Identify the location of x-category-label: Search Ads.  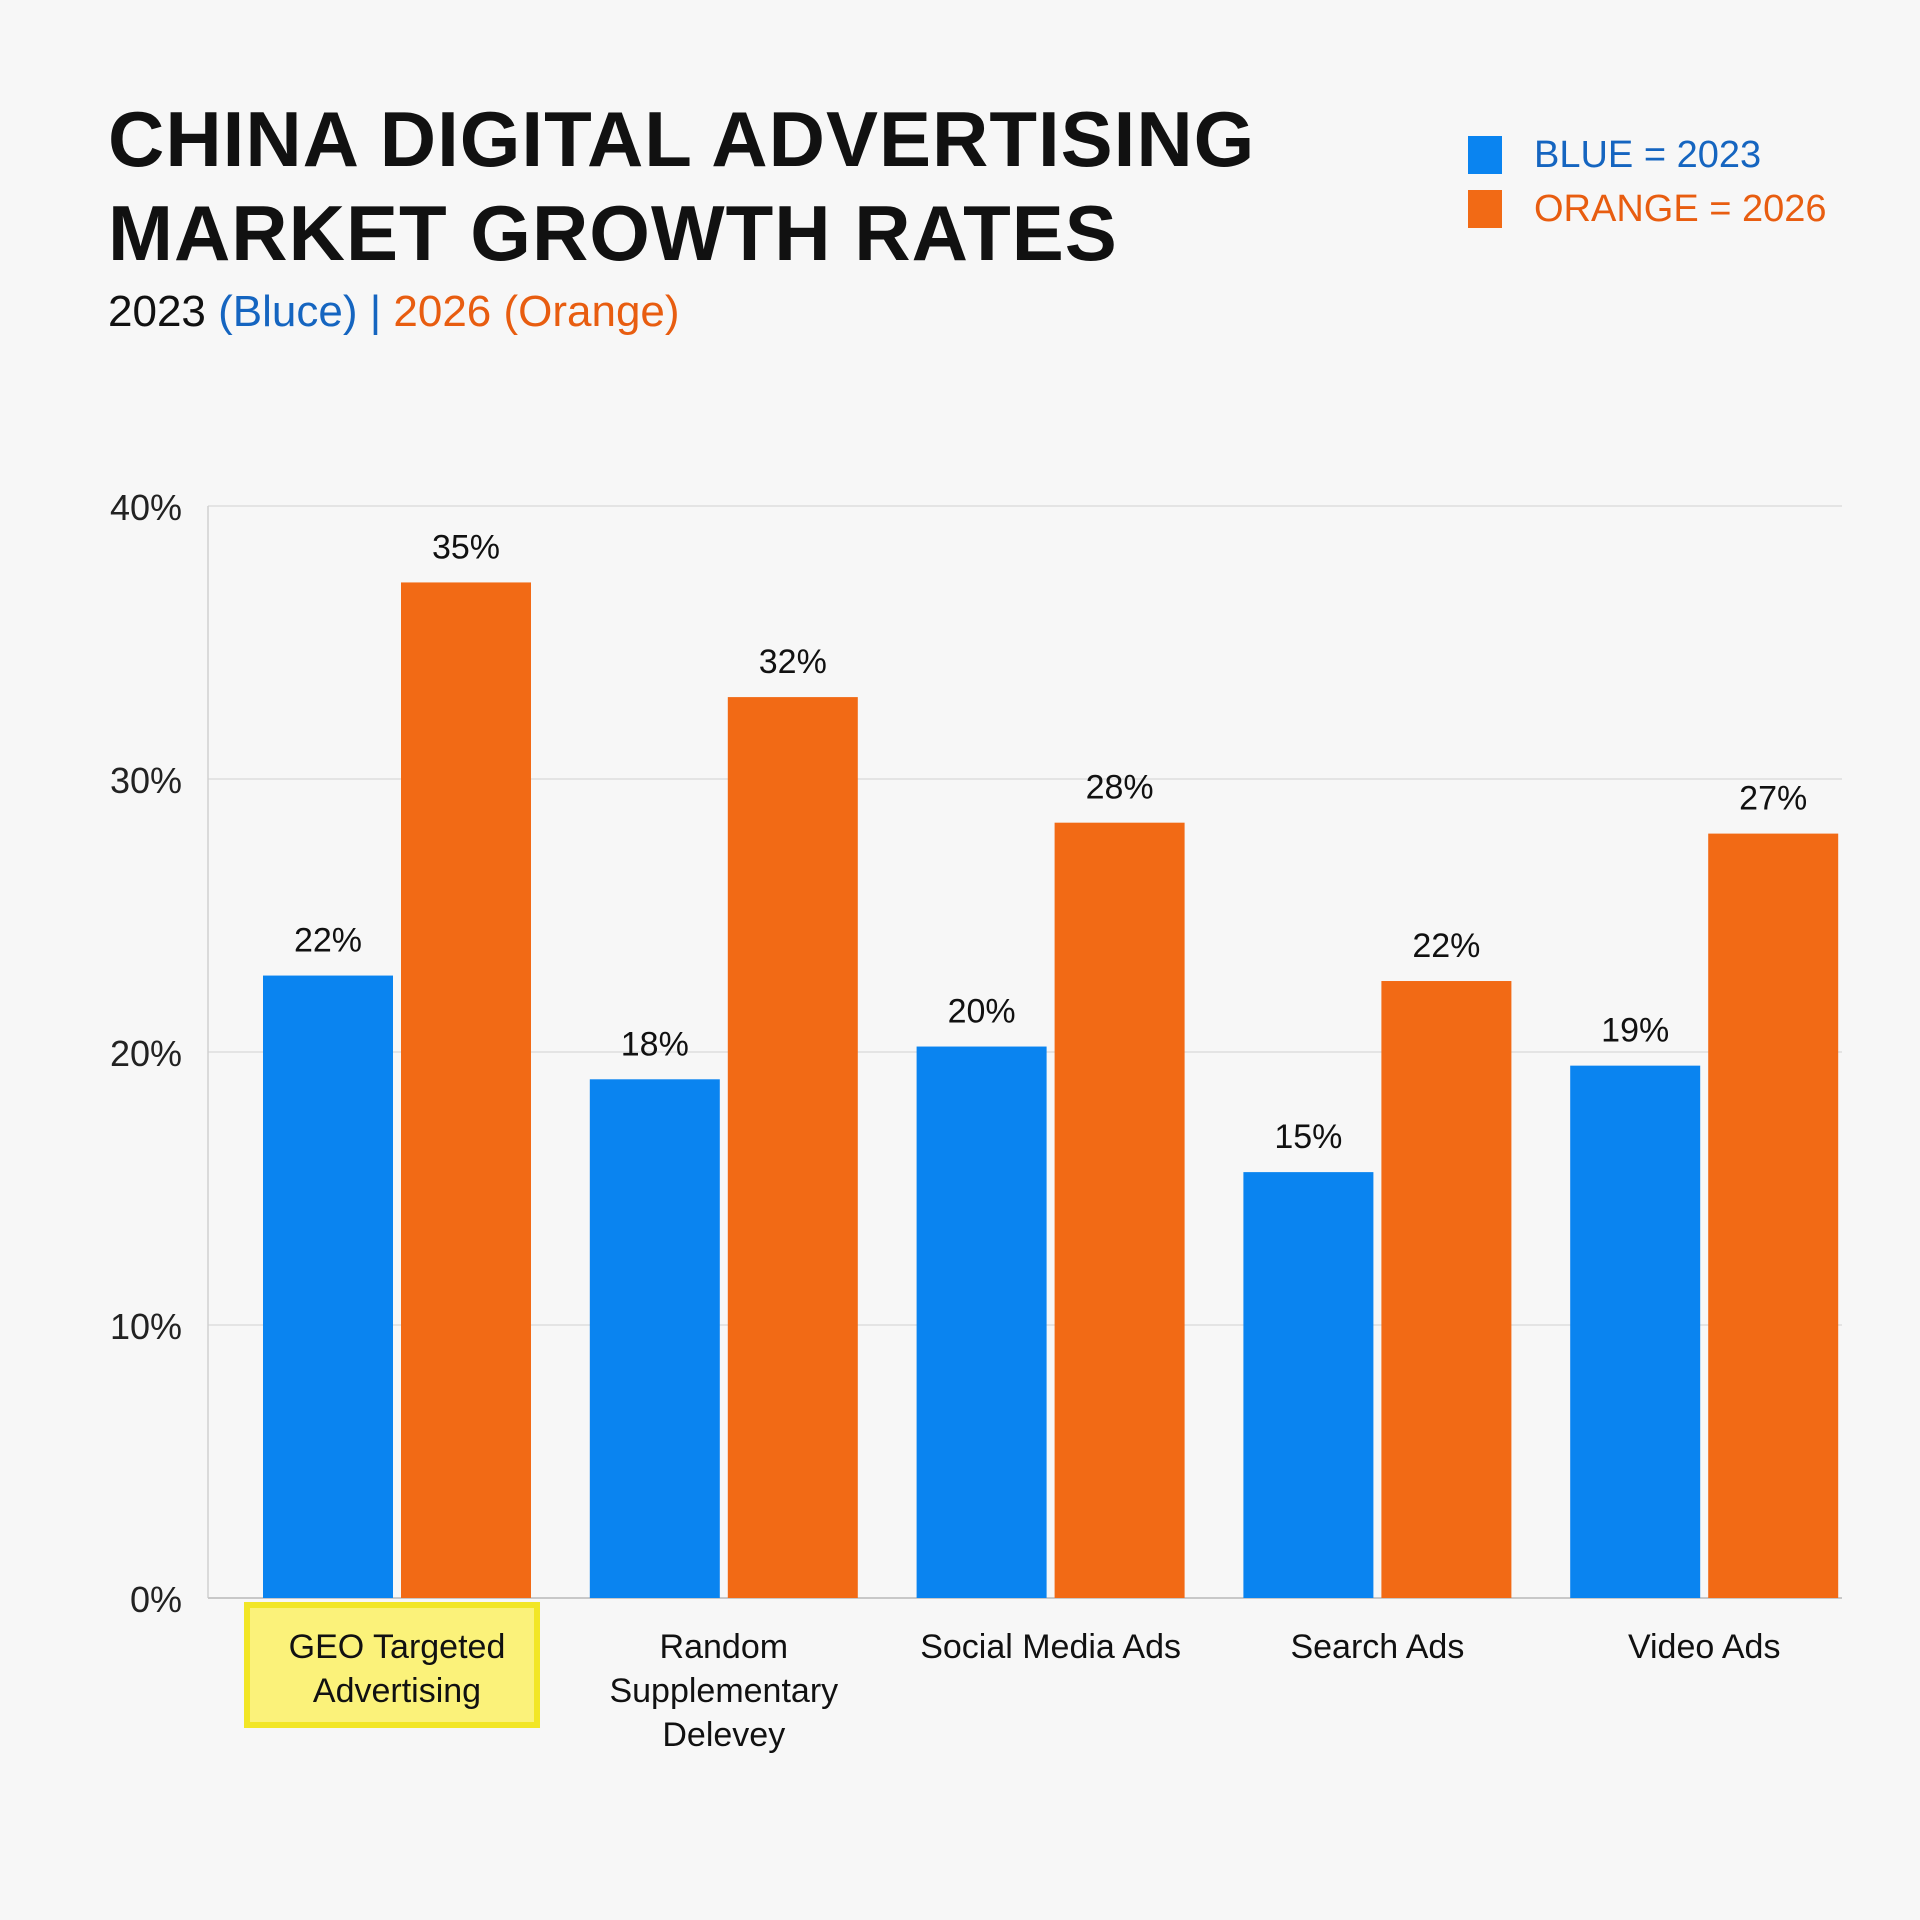
(1377, 1647).